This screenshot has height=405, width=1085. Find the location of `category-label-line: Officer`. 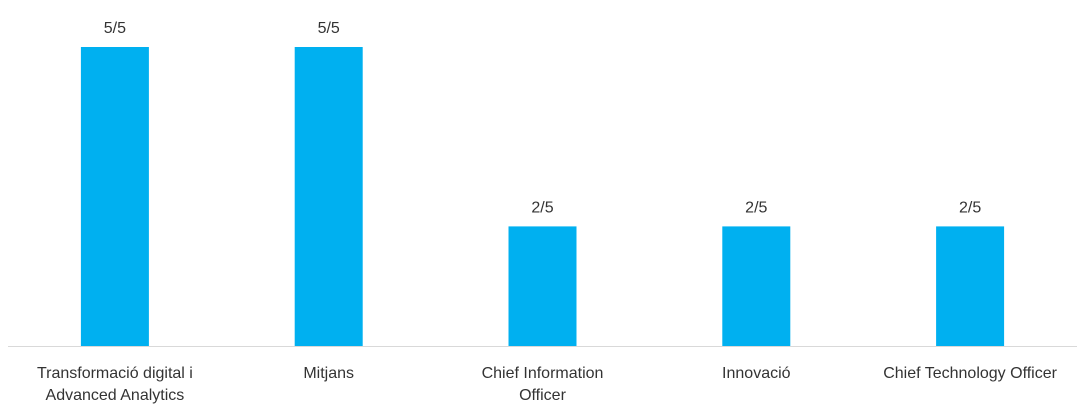

category-label-line: Officer is located at coordinates (543, 395).